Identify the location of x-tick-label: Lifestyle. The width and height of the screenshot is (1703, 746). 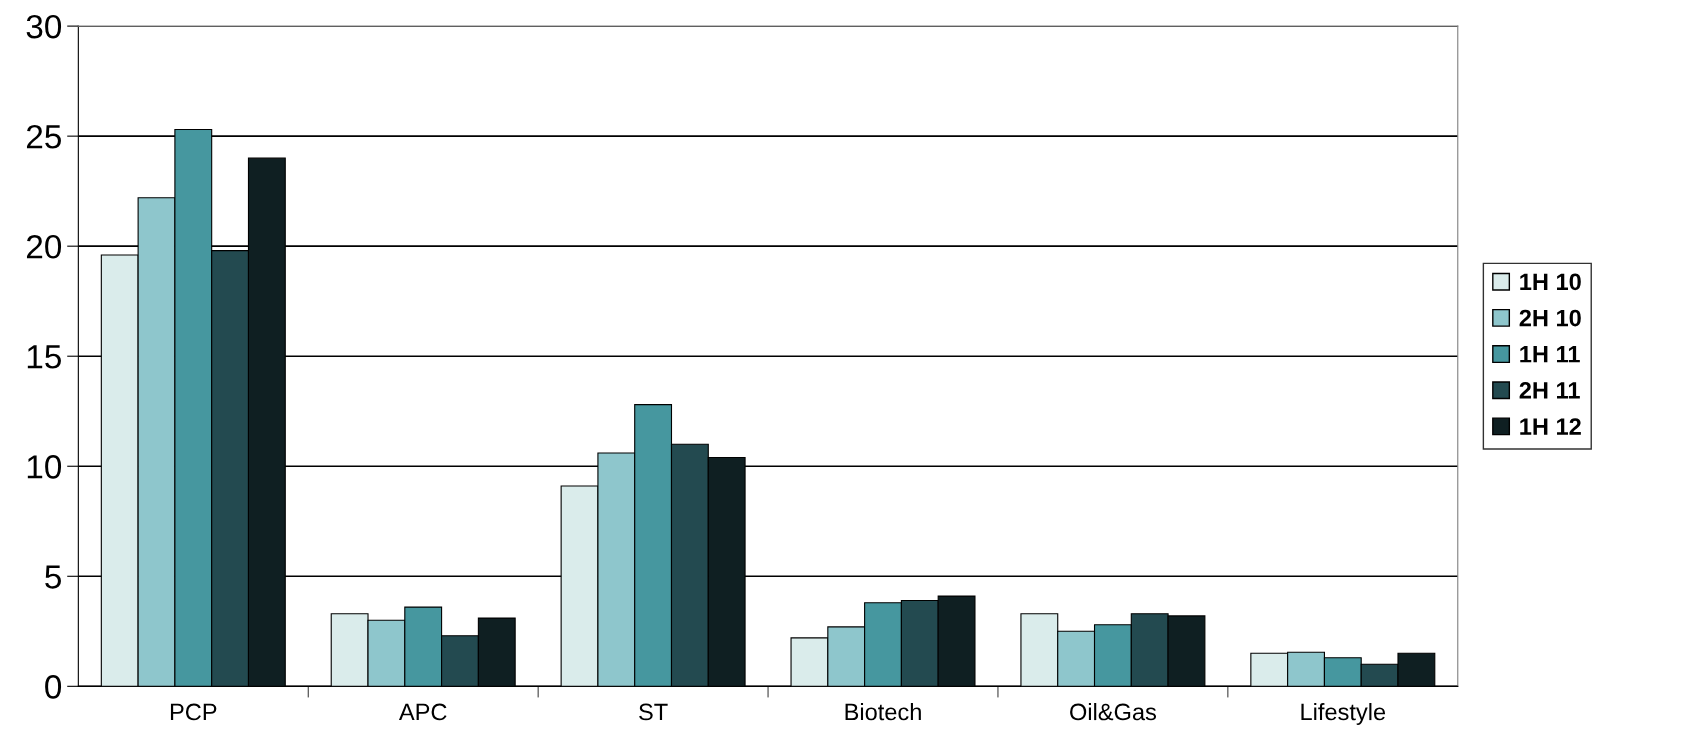
(1343, 713).